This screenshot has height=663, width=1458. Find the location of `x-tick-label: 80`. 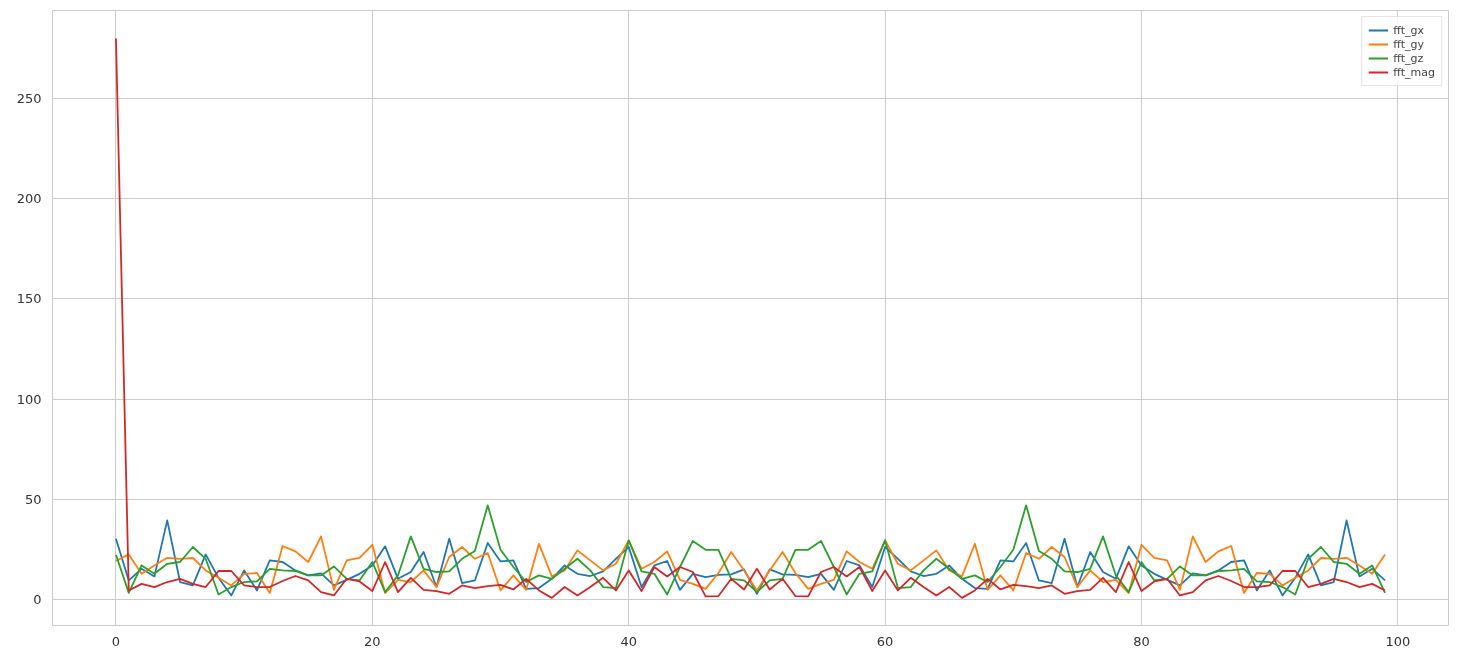

x-tick-label: 80 is located at coordinates (1141, 641).